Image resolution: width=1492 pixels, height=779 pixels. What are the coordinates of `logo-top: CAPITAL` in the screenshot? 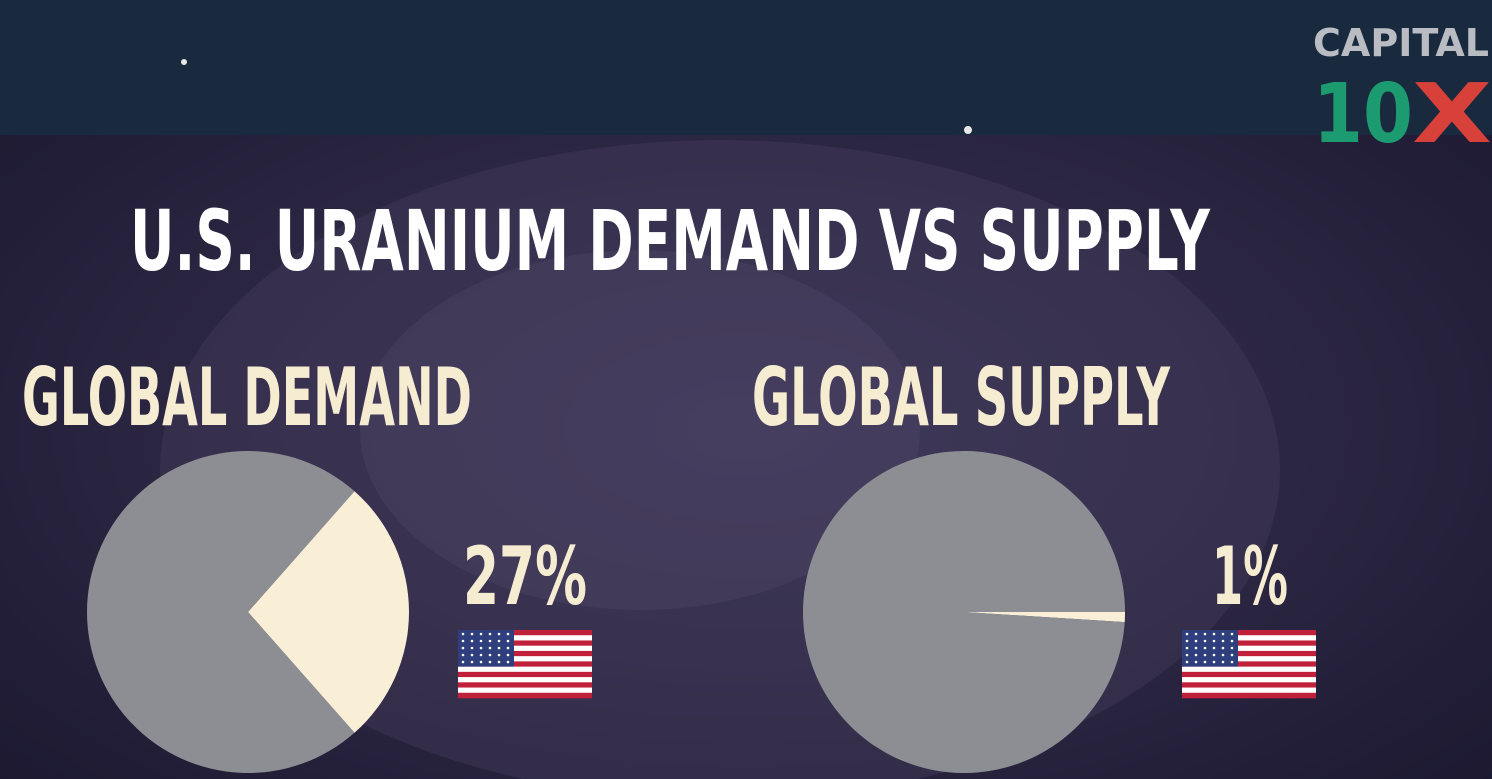 It's located at (1401, 43).